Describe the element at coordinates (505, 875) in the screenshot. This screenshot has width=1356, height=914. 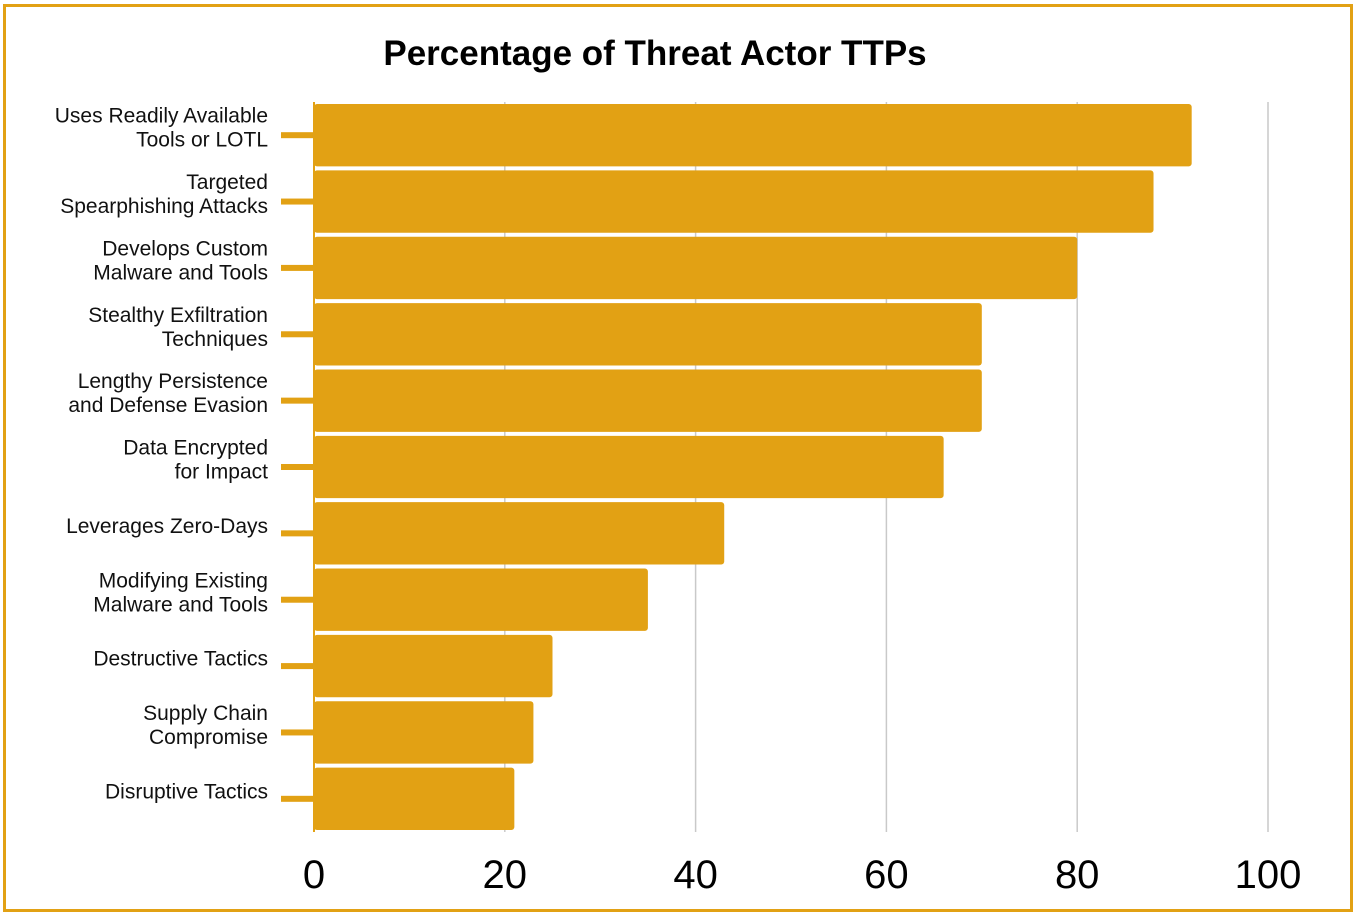
I see `x-tick-label-20: 20` at that location.